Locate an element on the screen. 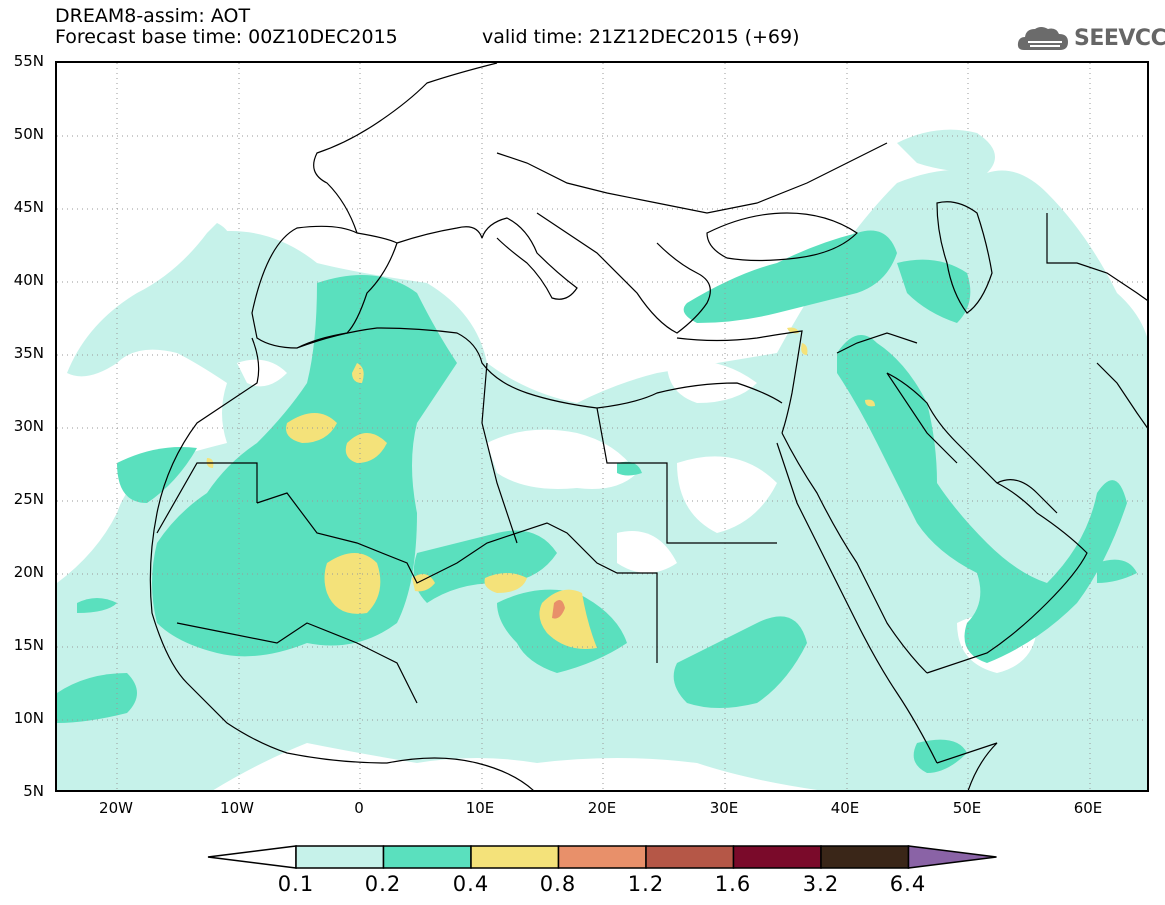  colorbar-label: 6.4 is located at coordinates (908, 884).